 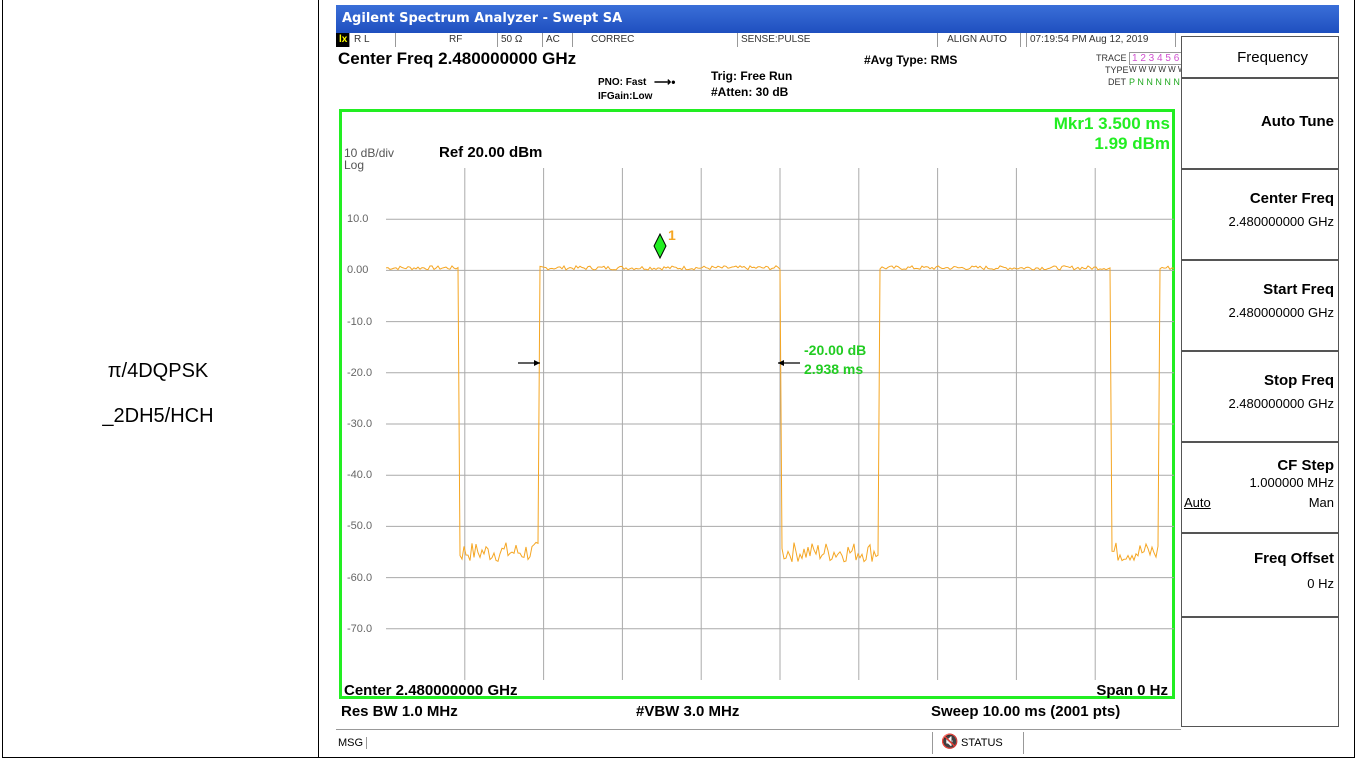 I want to click on avg-type: #Avg Type: RMS, so click(x=911, y=60).